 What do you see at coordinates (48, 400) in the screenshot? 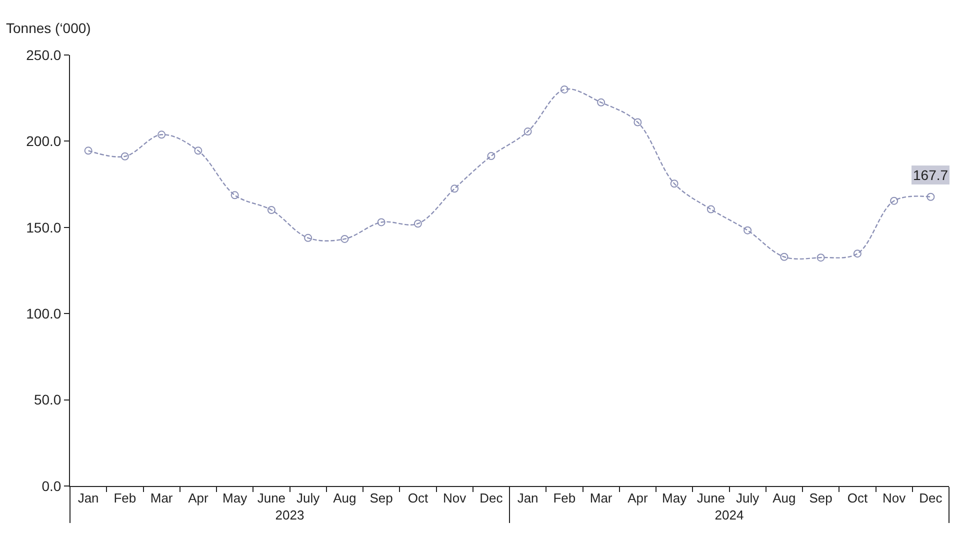
I see `y-tick-label: 50.0` at bounding box center [48, 400].